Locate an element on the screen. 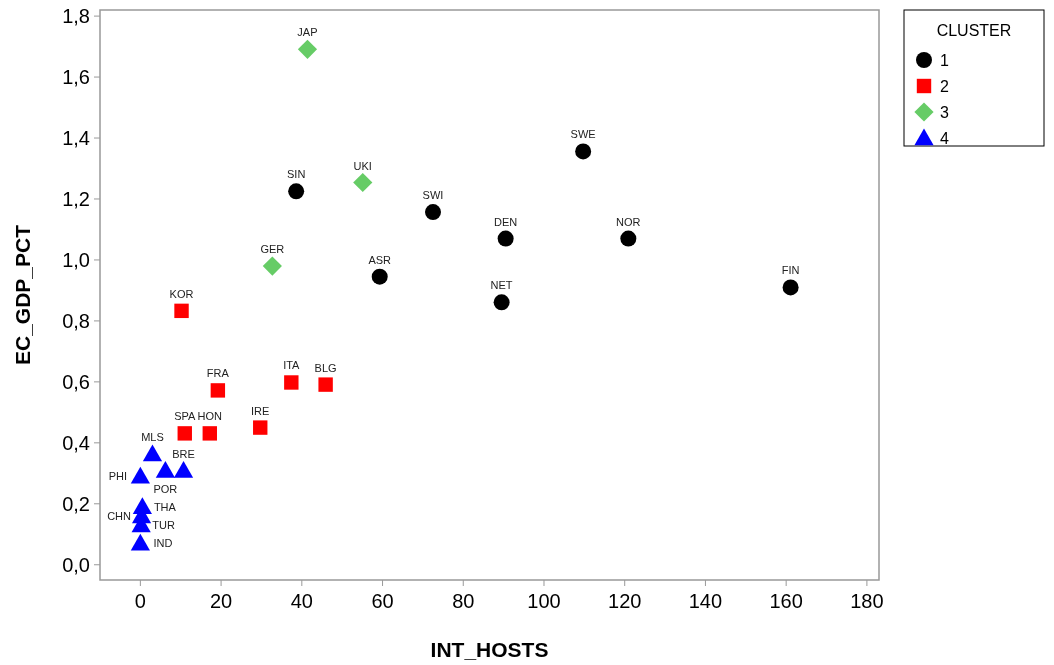 This screenshot has width=1054, height=665. annotation: DEN is located at coordinates (506, 221).